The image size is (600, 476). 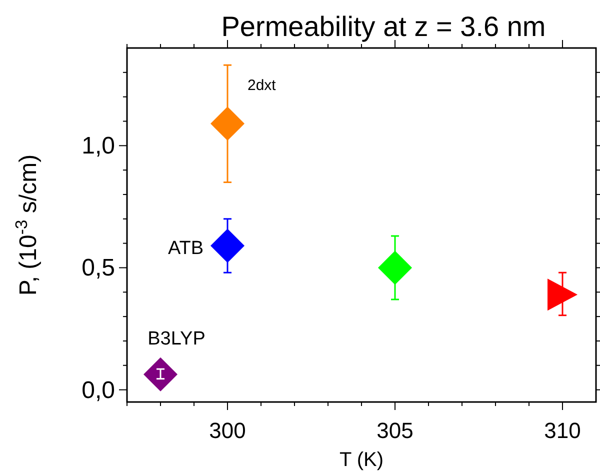 I want to click on x-axis-title: T (K), so click(x=361, y=460).